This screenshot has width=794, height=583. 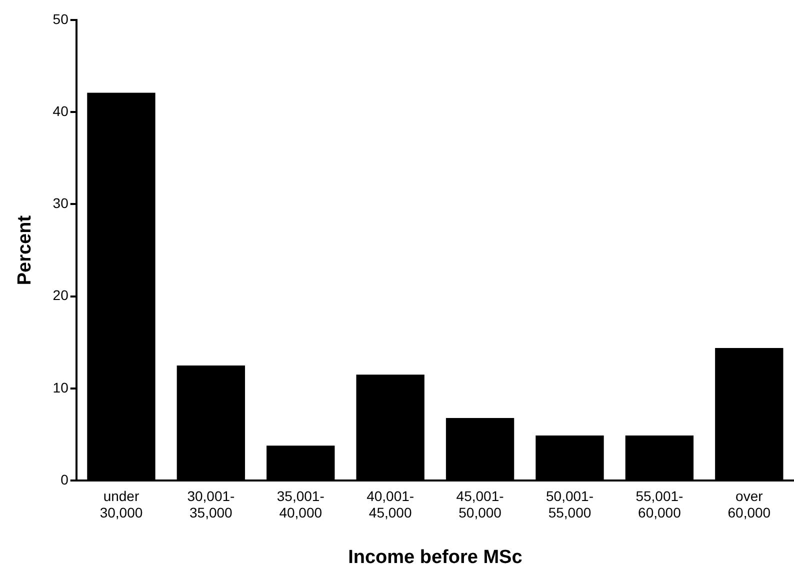 What do you see at coordinates (60, 203) in the screenshot?
I see `y-tick-label: 30` at bounding box center [60, 203].